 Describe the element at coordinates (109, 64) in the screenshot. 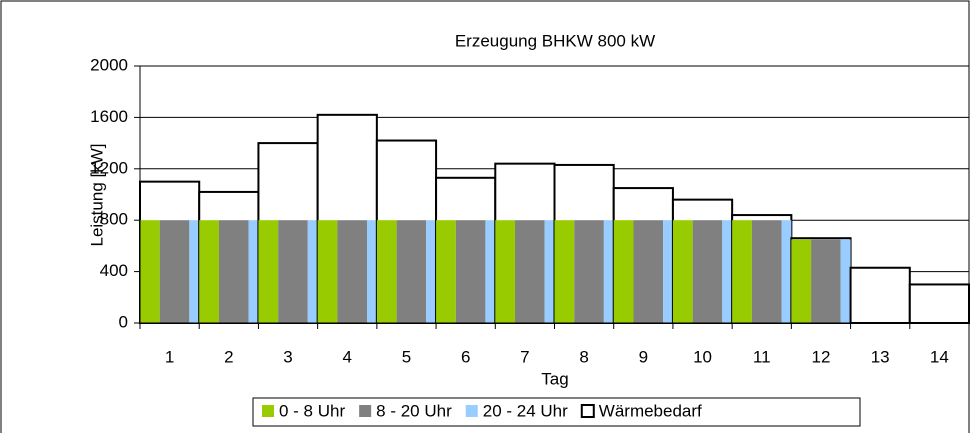

I see `y-tick-label: 2000` at that location.